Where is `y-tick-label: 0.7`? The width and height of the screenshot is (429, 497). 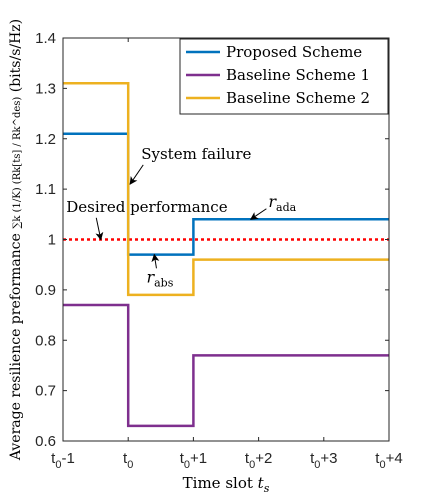 y-tick-label: 0.7 is located at coordinates (45, 391).